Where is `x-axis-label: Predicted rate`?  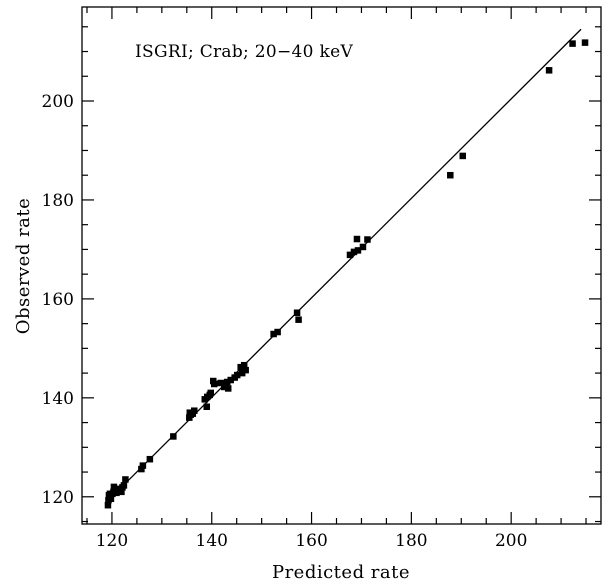 x-axis-label: Predicted rate is located at coordinates (341, 572).